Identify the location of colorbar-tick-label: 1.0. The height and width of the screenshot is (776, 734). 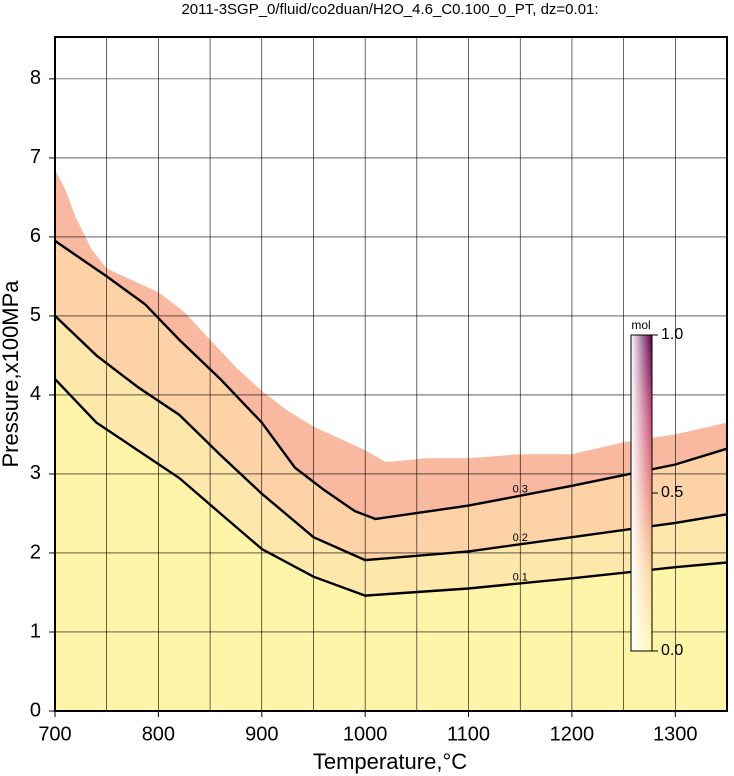
(672, 334).